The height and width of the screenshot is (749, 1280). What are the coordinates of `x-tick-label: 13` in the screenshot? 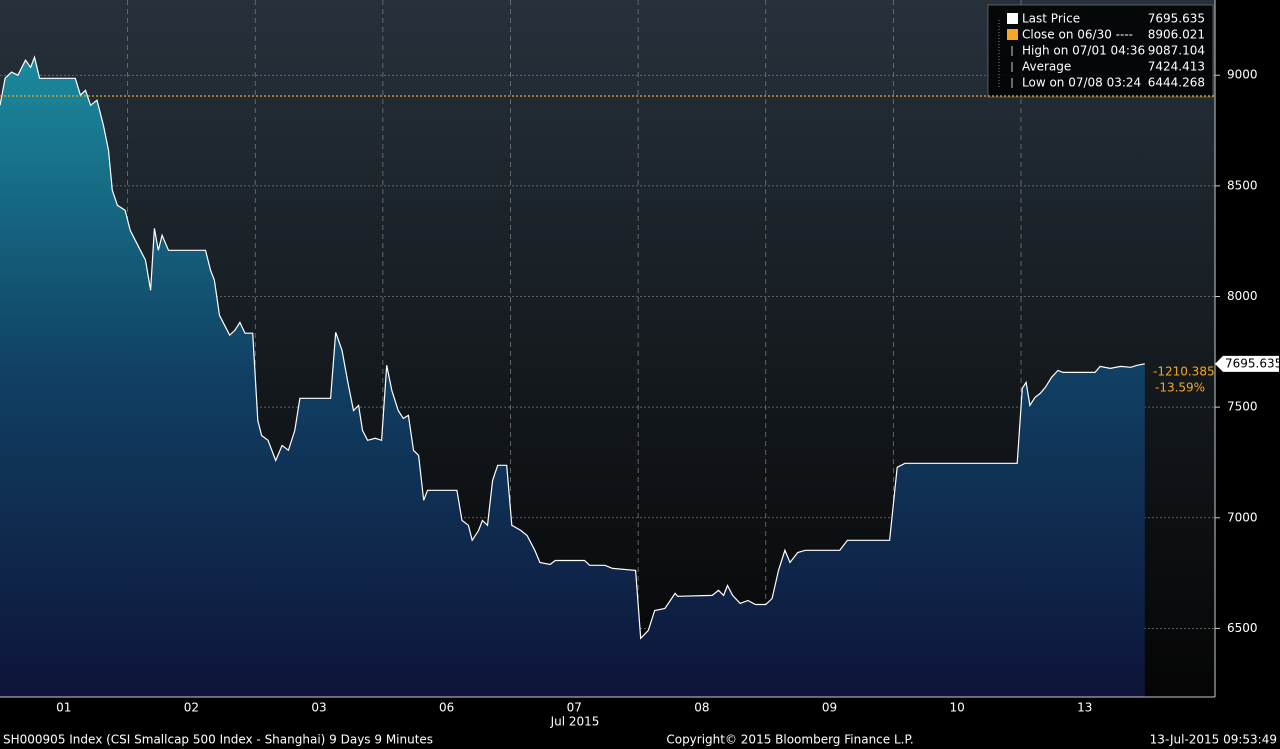 It's located at (1084, 708).